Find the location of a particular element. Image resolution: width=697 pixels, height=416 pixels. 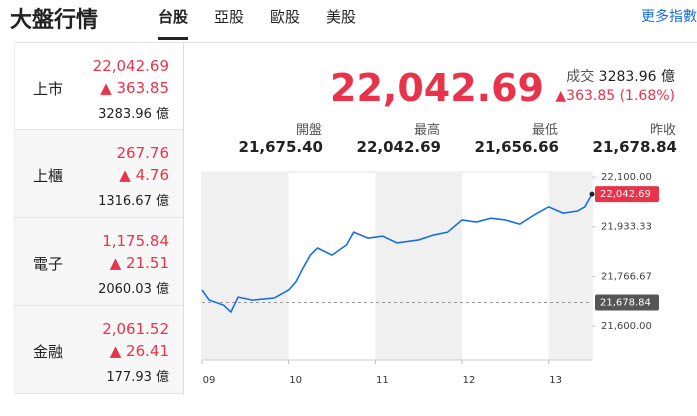

stat-label: 最高 is located at coordinates (426, 130).